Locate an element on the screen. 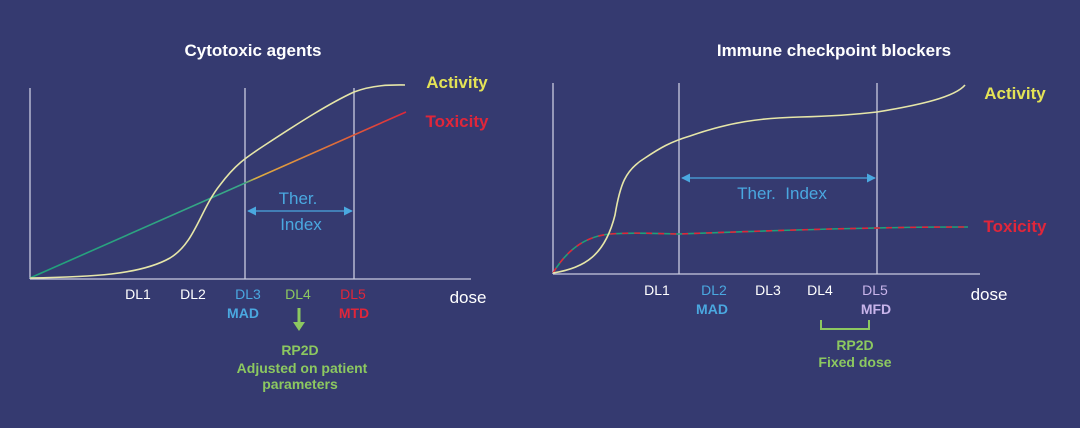  mfd-label: MFD is located at coordinates (876, 309).